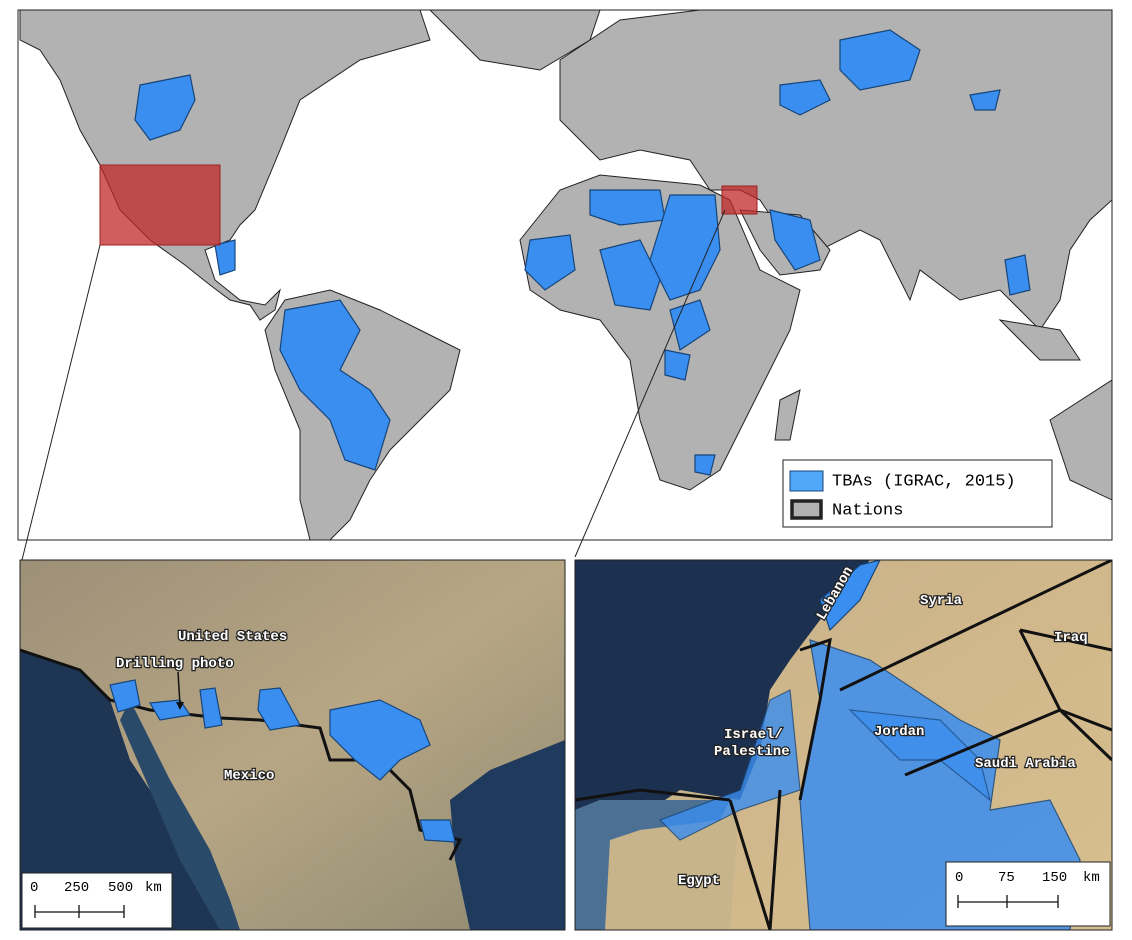 This screenshot has height=940, width=1132. I want to click on place-label: Saudi Arabia, so click(1025, 764).